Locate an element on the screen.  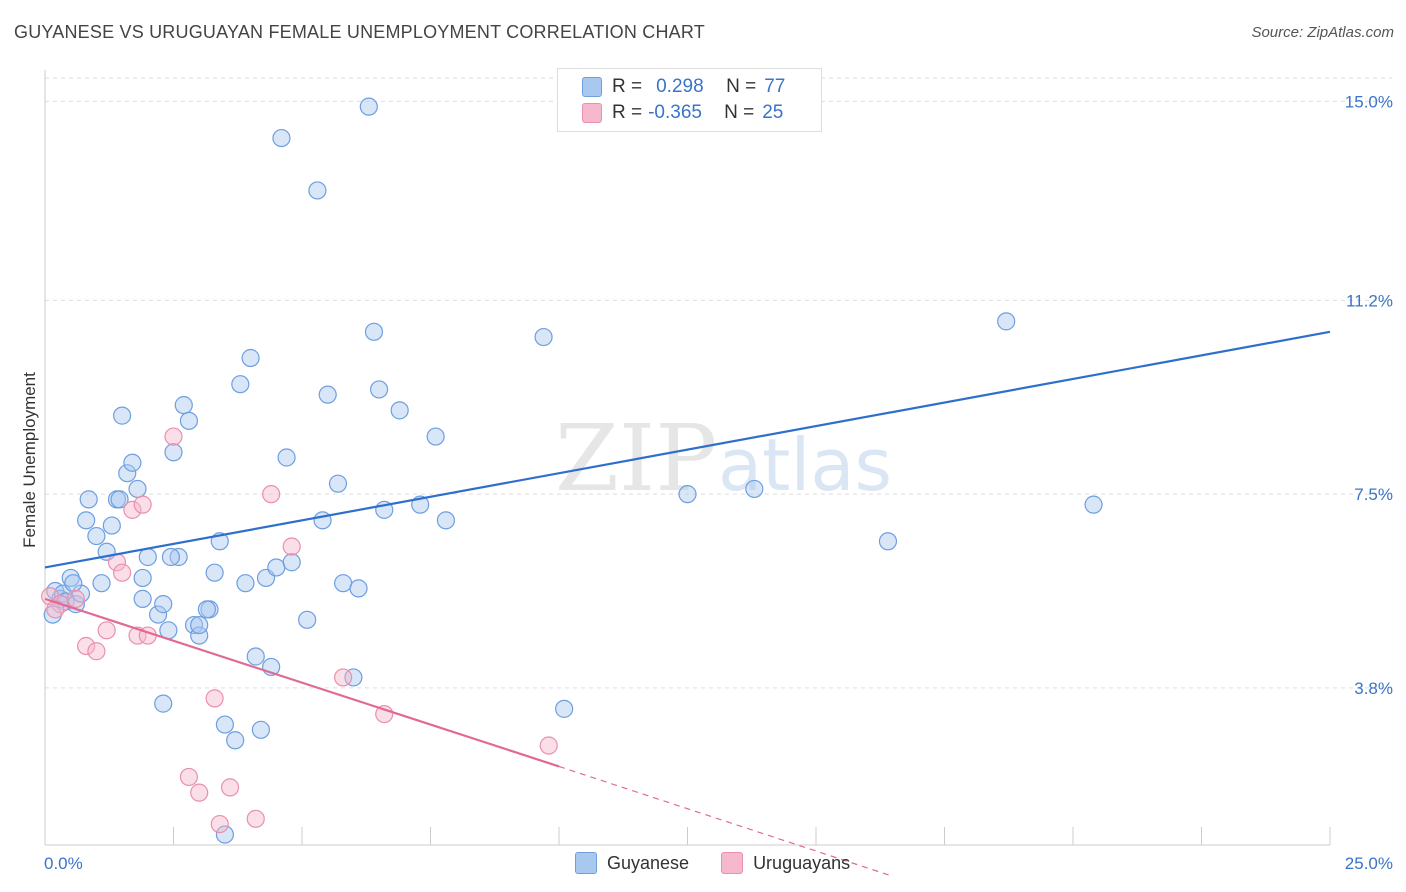
n-value: 25 is located at coordinates (773, 112).